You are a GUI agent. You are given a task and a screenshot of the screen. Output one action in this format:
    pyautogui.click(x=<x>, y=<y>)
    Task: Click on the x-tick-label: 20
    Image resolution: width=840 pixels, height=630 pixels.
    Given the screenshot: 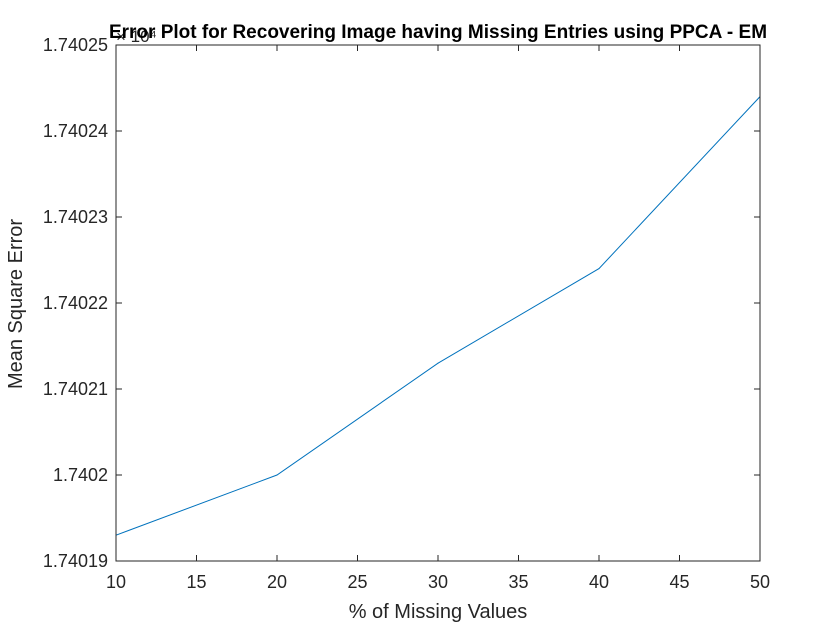 What is the action you would take?
    pyautogui.click(x=277, y=582)
    